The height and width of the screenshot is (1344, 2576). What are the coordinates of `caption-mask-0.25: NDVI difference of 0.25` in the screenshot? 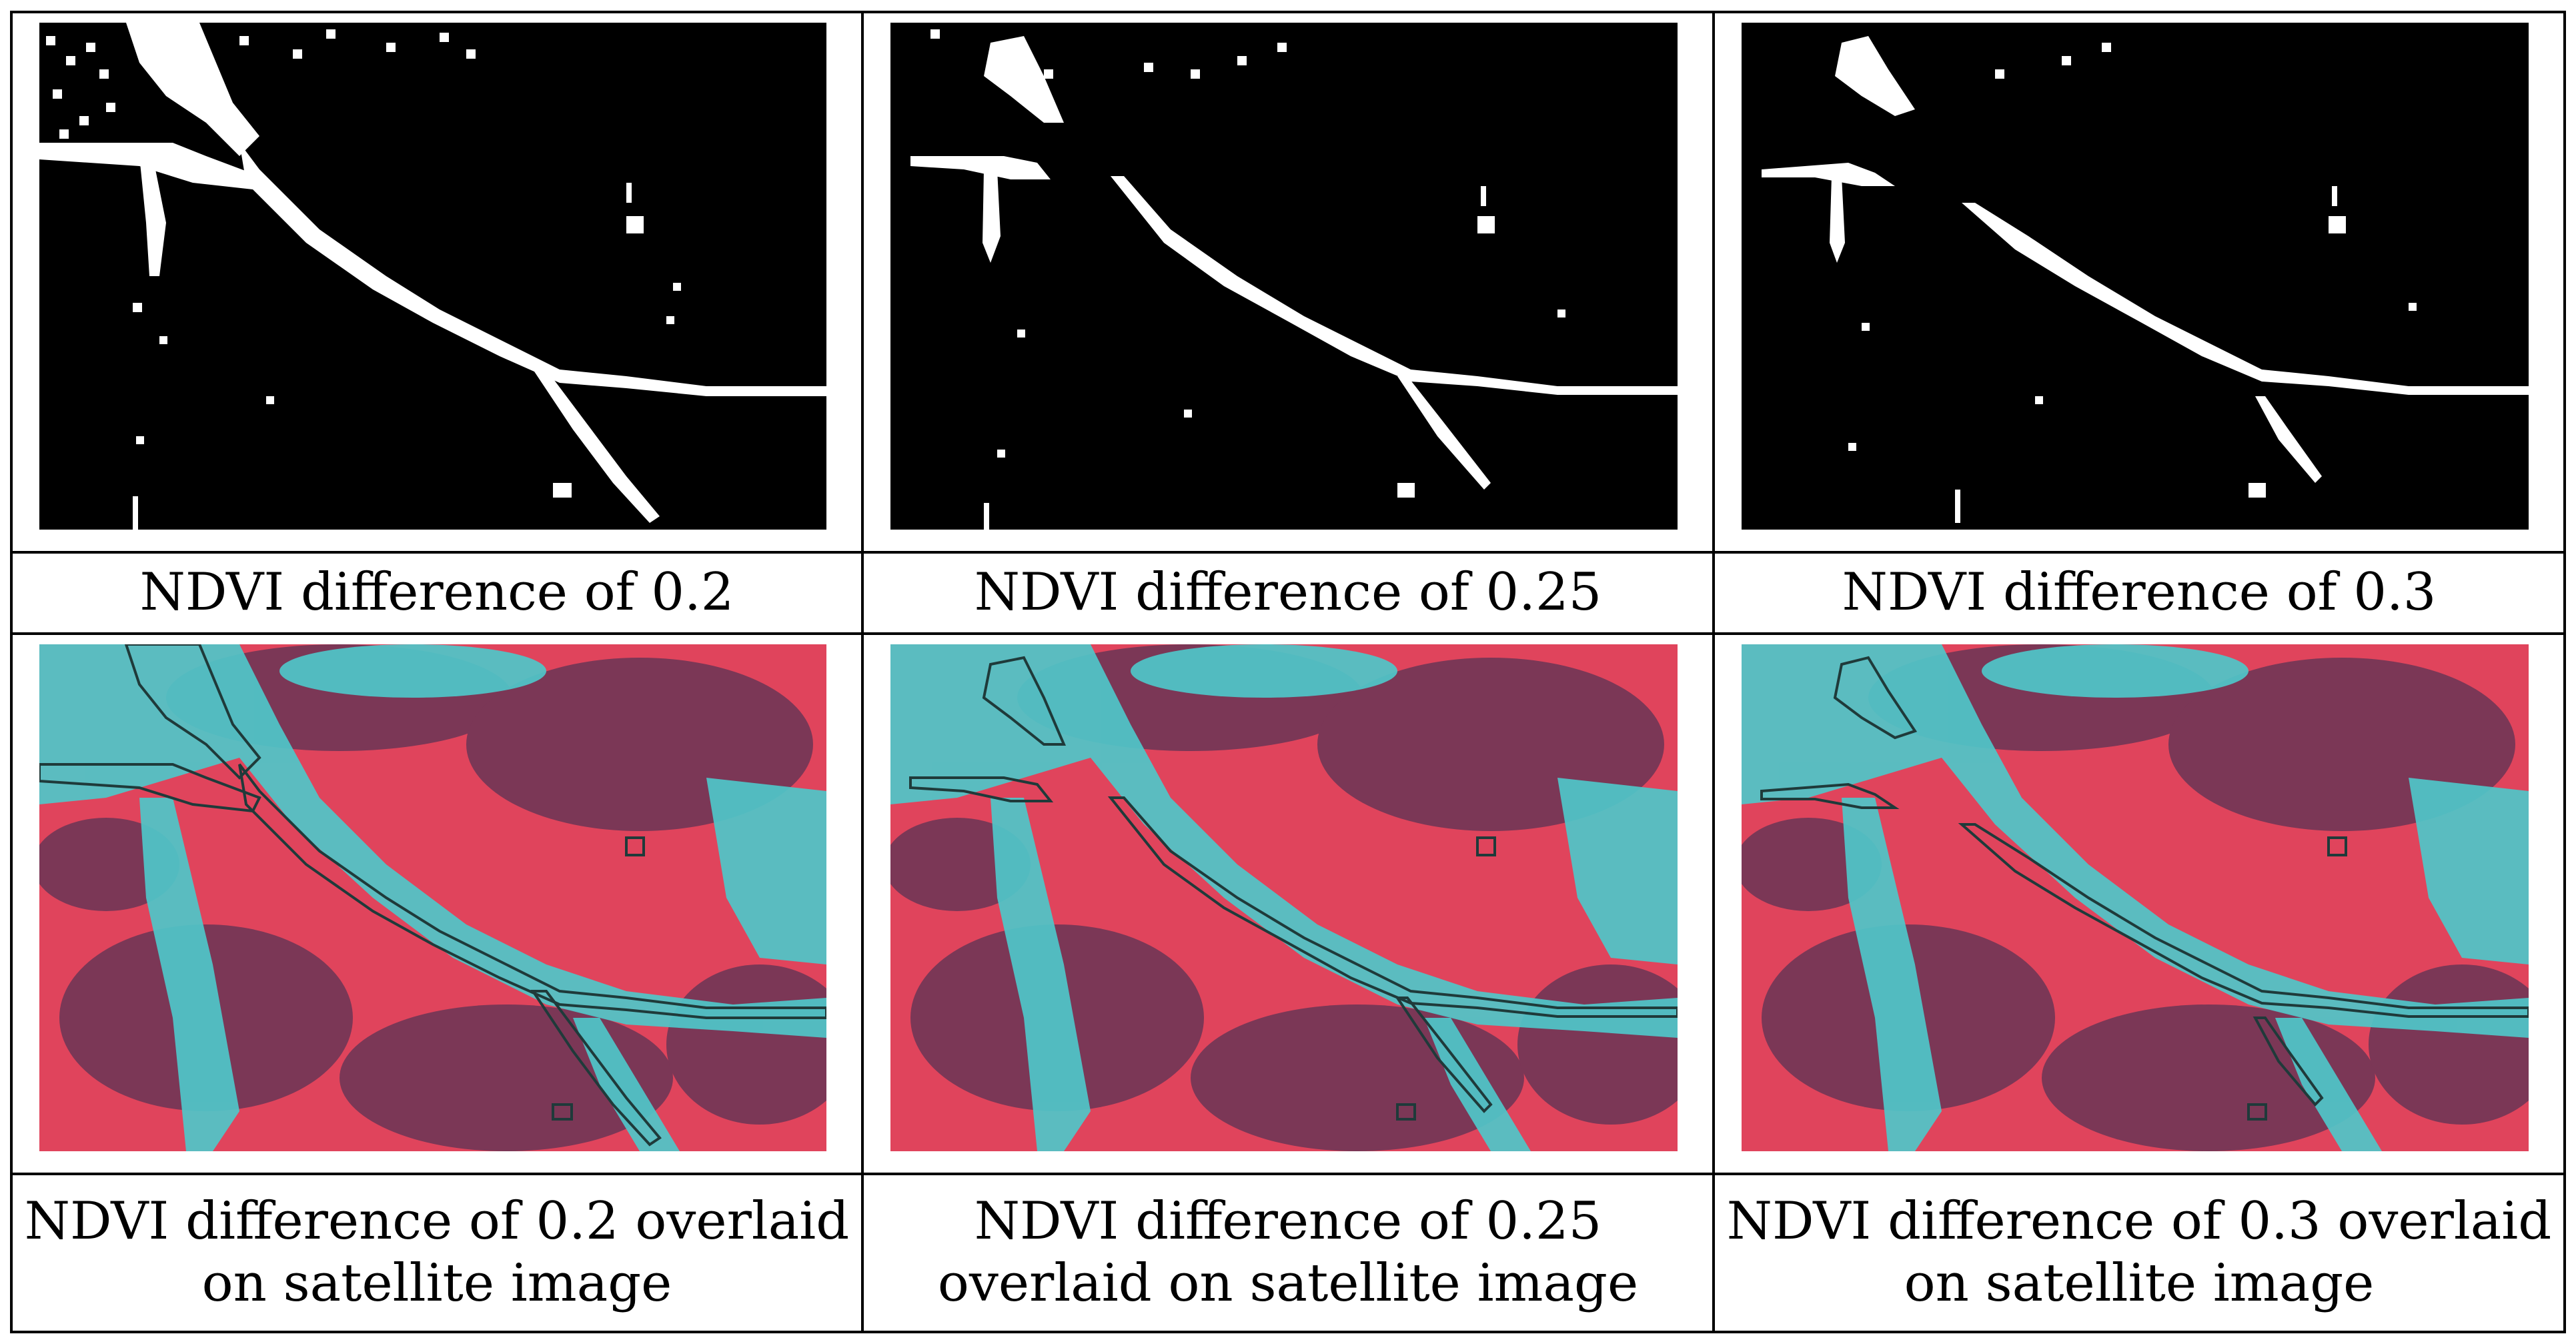 It's located at (1288, 592).